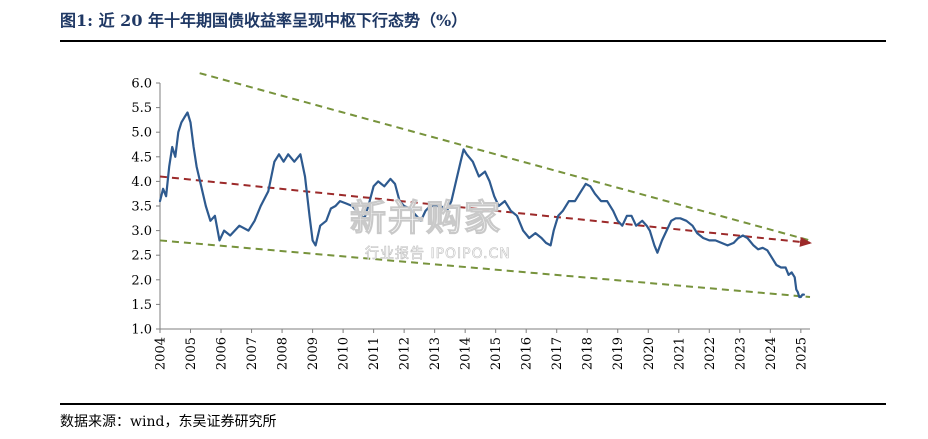  Describe the element at coordinates (141, 157) in the screenshot. I see `y-tick-label: 4.5` at that location.